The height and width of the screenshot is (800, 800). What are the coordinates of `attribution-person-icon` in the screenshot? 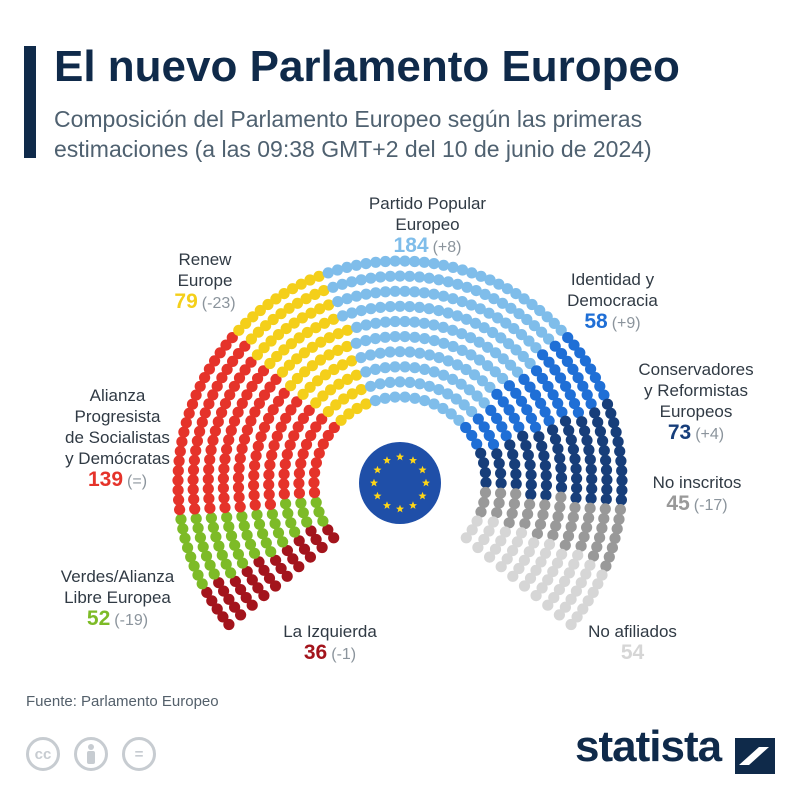 It's located at (91, 754).